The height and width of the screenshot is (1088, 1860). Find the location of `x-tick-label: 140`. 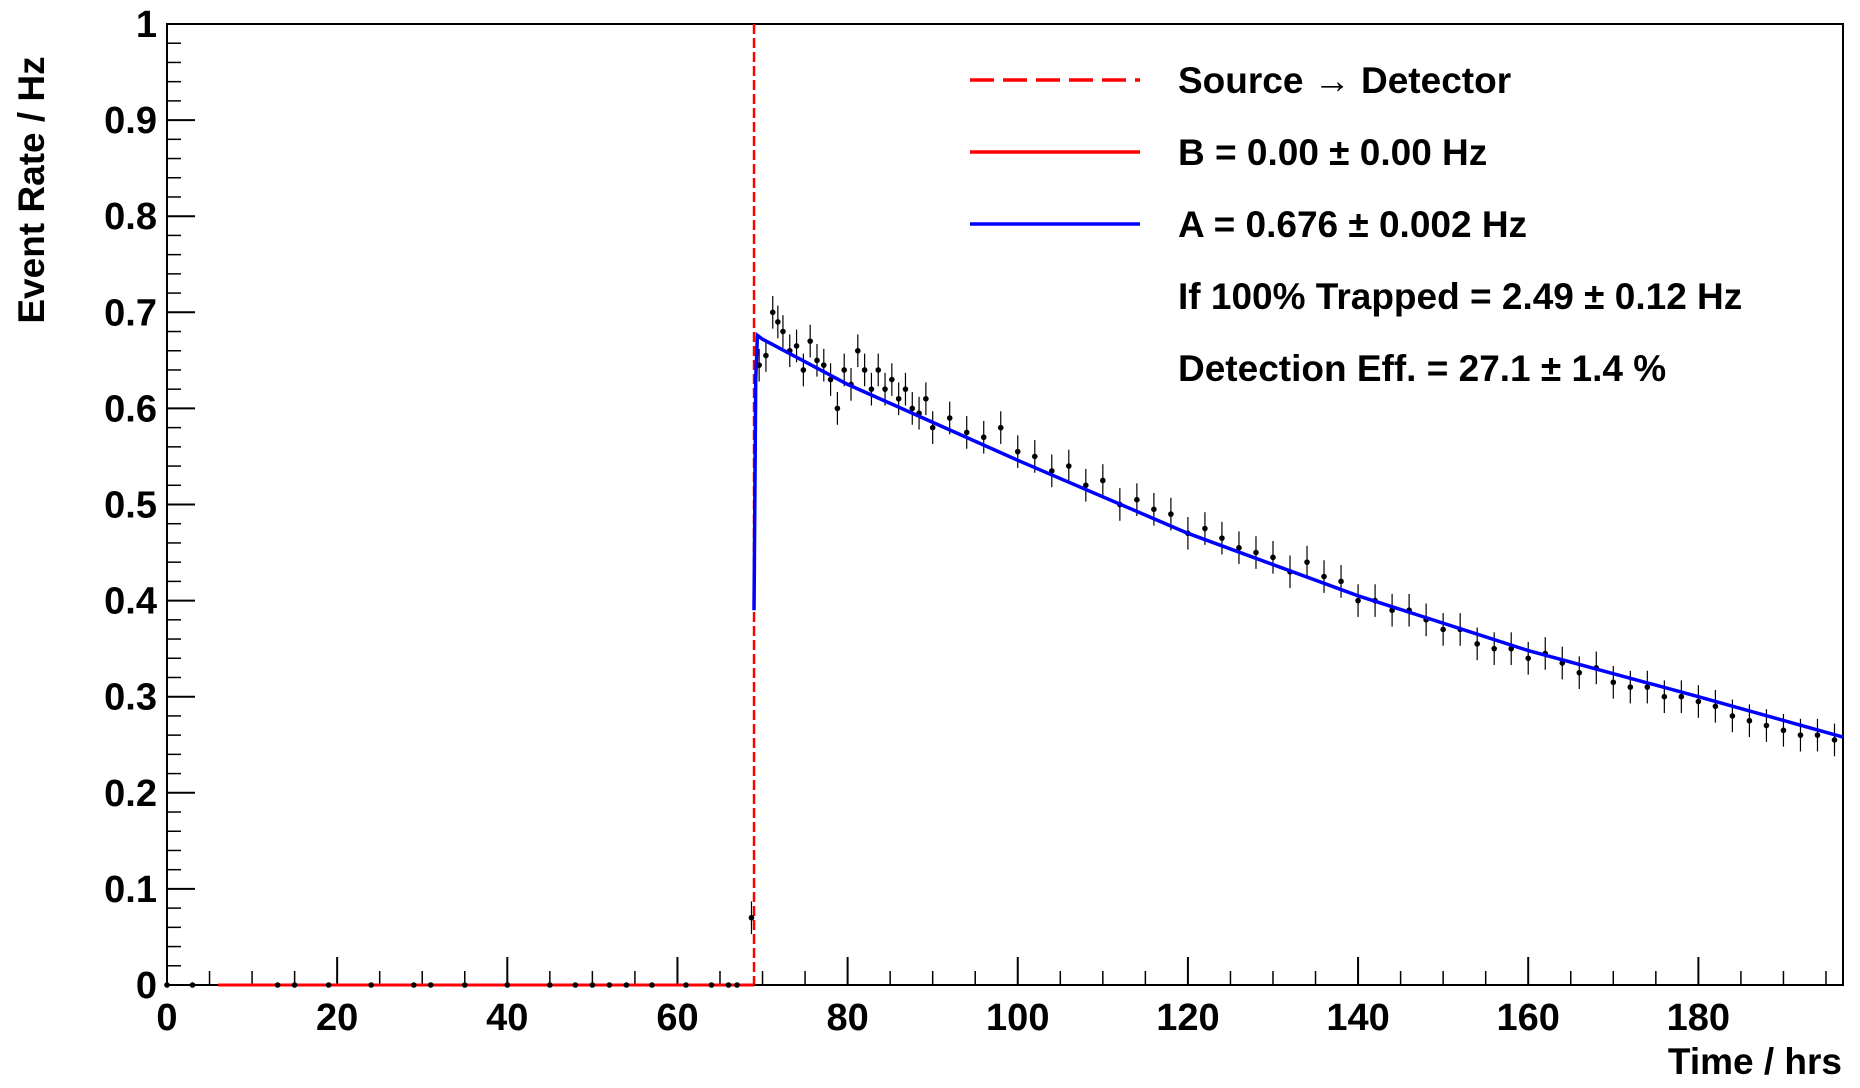

x-tick-label: 140 is located at coordinates (1357, 1018).